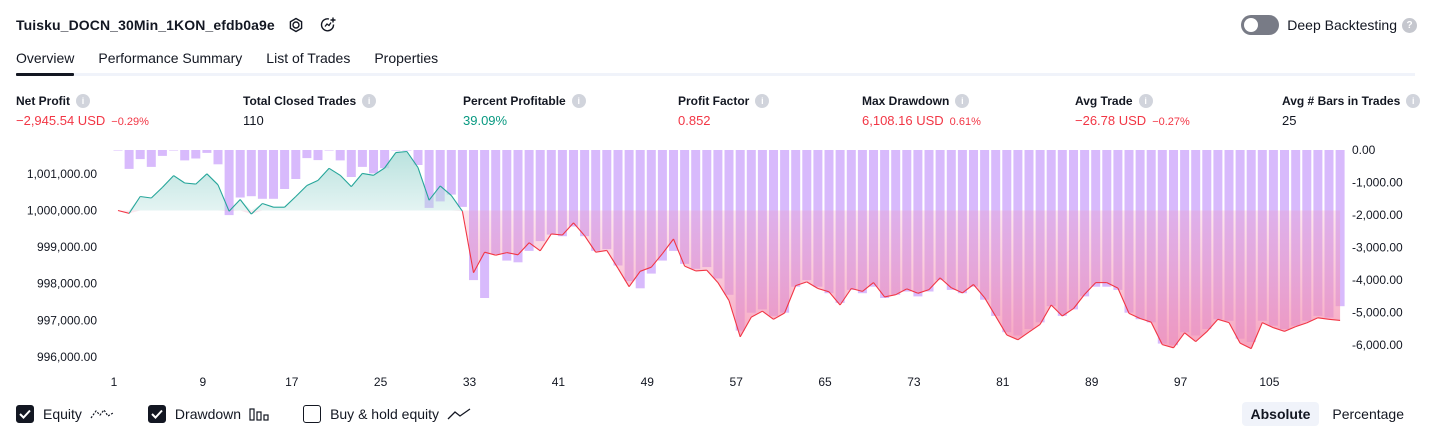 This screenshot has height=438, width=1431. Describe the element at coordinates (177, 25) in the screenshot. I see `strategy-header: Tuisku_DOCN_30Min_1KON_efdb0a9e` at that location.